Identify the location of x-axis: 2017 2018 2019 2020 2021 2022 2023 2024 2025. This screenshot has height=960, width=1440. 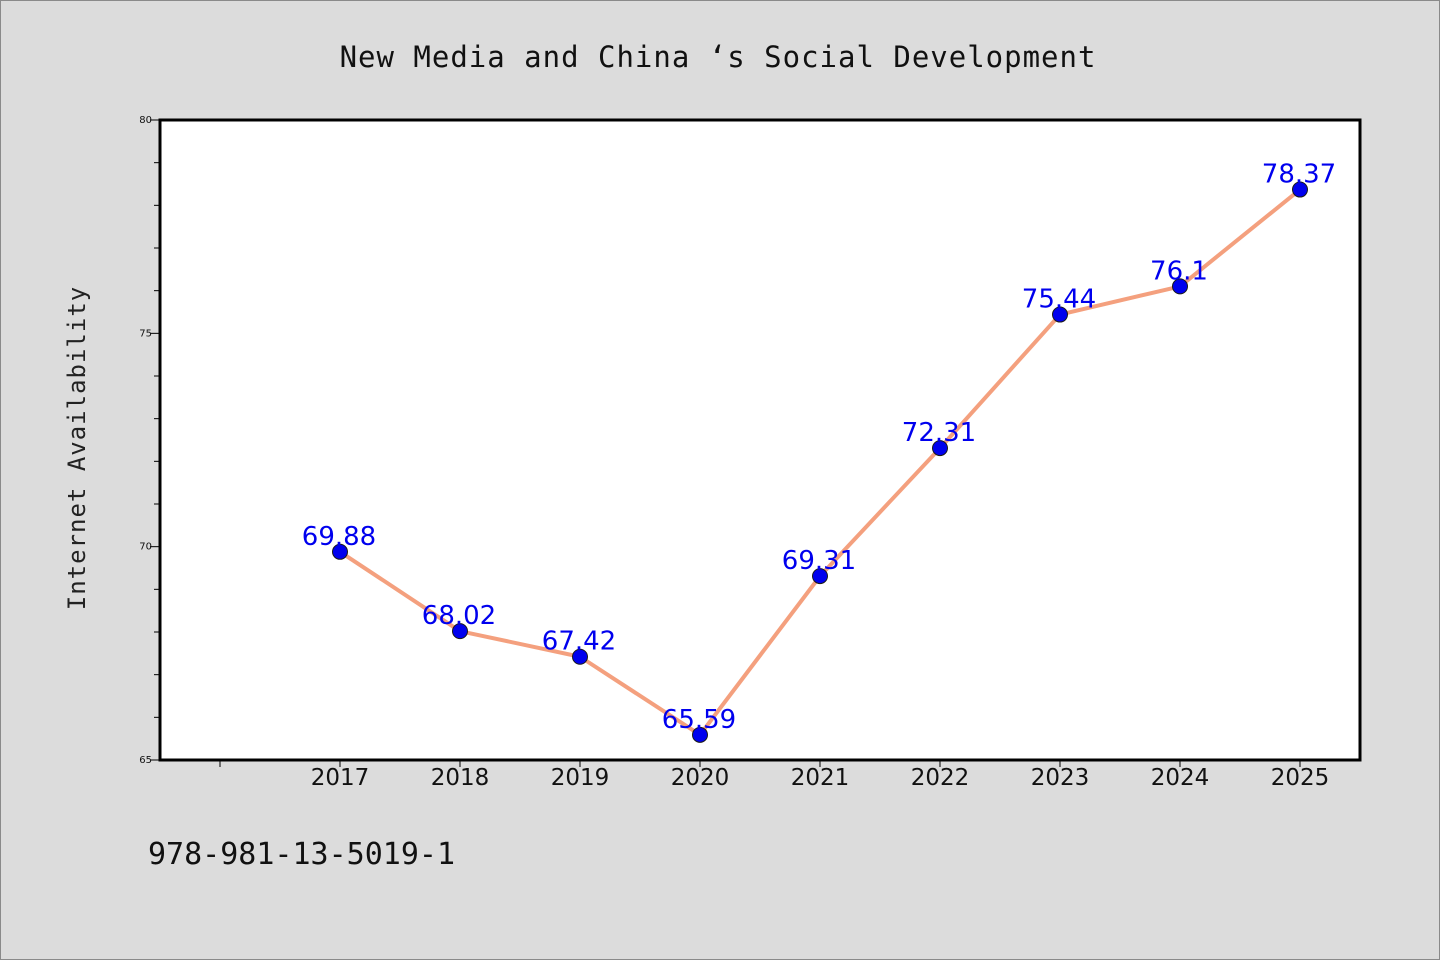
(774, 775).